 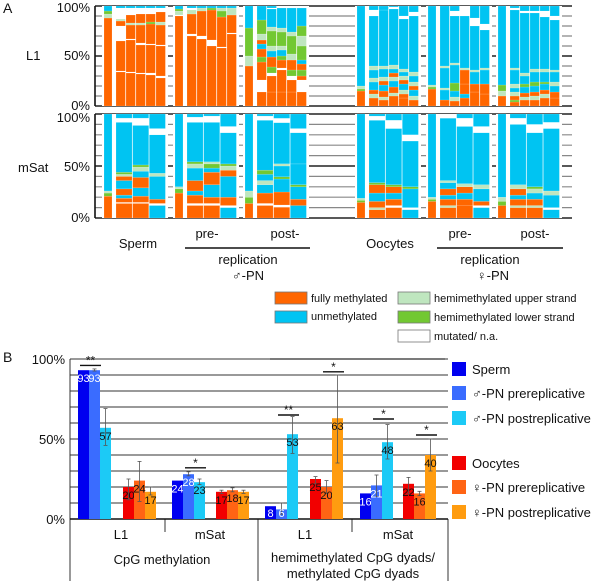 I want to click on legend-label-methylated: fully methylated, so click(x=349, y=299).